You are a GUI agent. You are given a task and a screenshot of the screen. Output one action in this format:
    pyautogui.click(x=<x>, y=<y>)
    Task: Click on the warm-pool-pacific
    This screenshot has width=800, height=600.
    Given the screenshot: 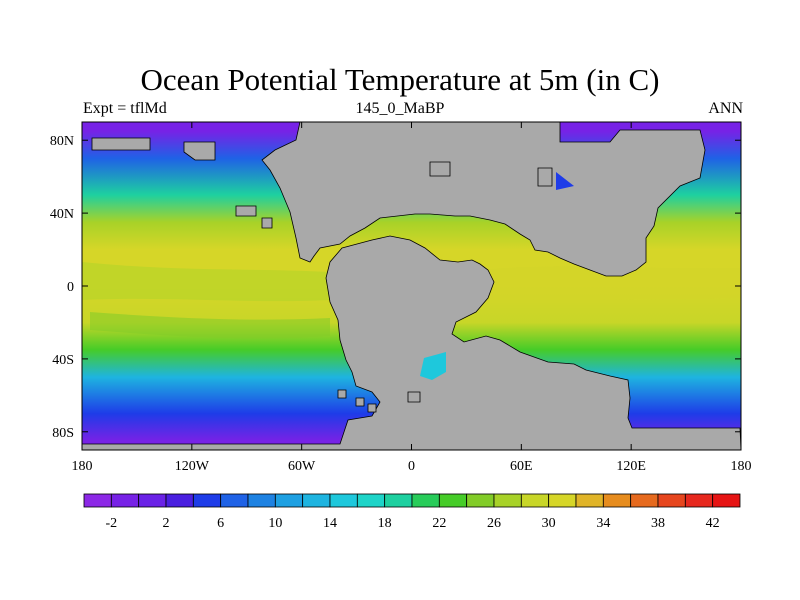 What is the action you would take?
    pyautogui.click(x=206, y=282)
    